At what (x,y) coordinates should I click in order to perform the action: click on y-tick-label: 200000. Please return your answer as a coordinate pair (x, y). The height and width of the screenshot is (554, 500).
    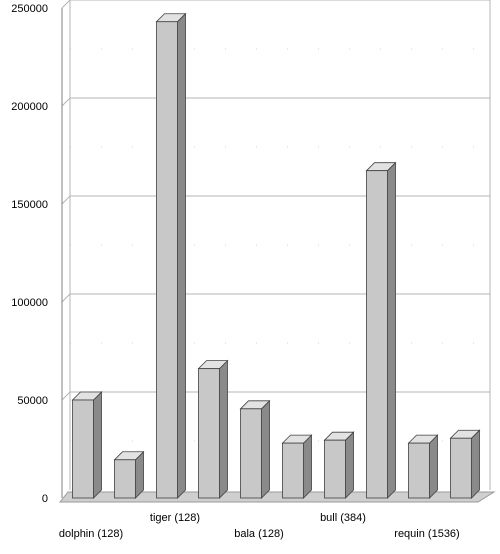
    Looking at the image, I should click on (29, 107).